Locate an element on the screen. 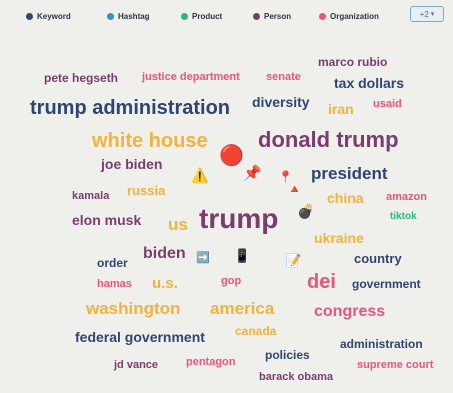  word-diversity: diversity is located at coordinates (281, 102).